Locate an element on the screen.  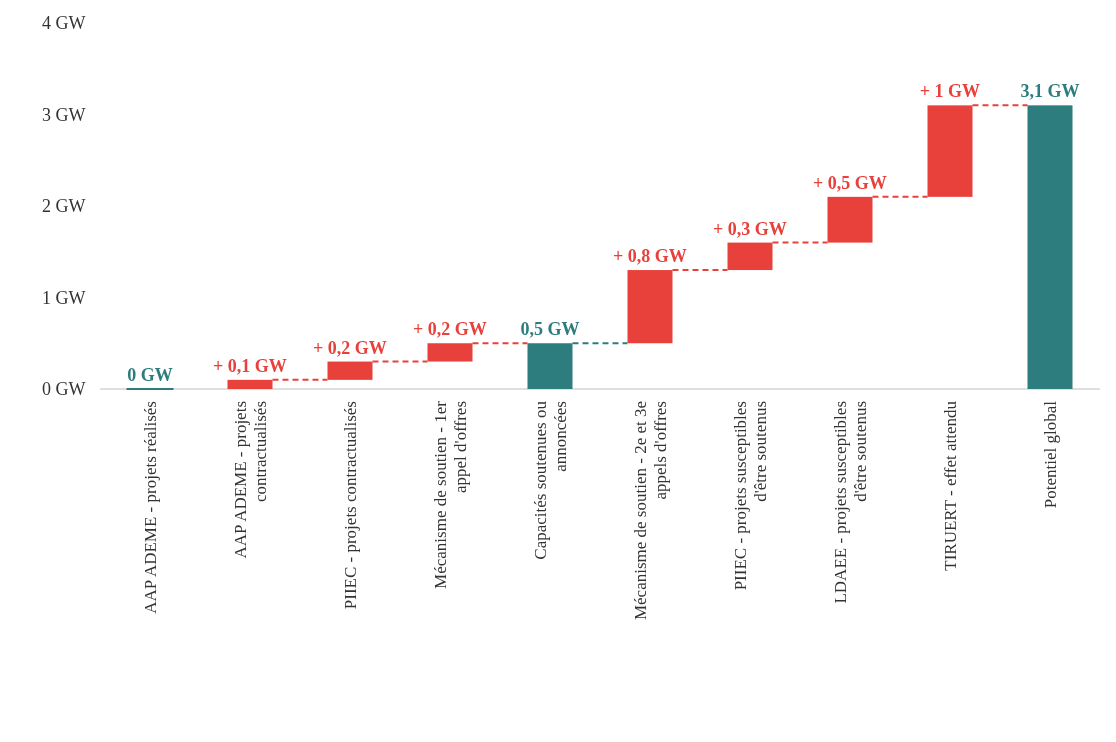
y-tick-label: 1 GW is located at coordinates (64, 297).